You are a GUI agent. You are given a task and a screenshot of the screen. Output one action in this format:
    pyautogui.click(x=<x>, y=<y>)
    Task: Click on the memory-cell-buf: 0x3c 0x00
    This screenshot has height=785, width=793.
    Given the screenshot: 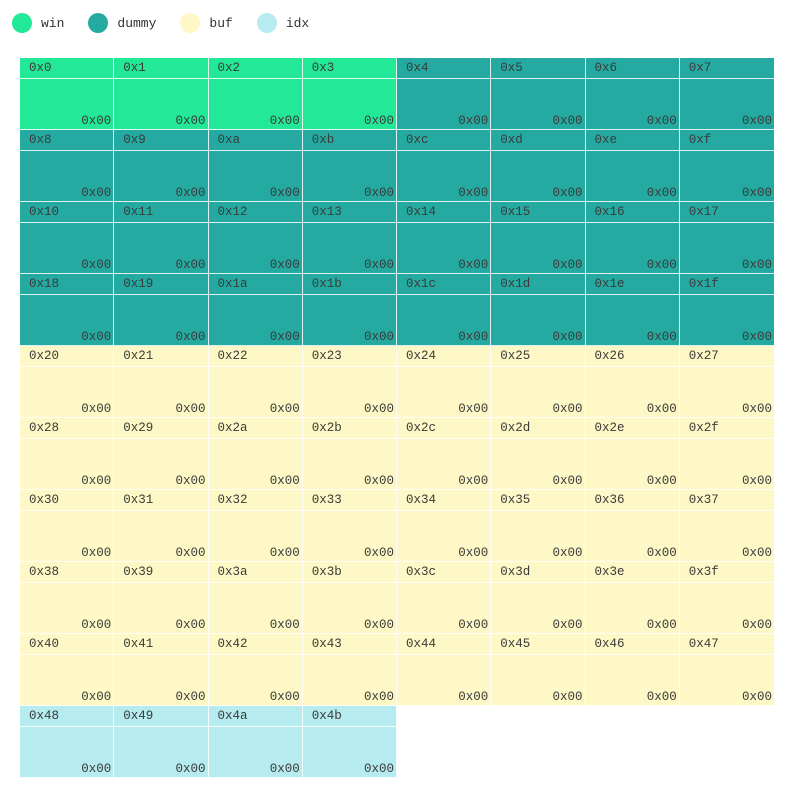 What is the action you would take?
    pyautogui.click(x=444, y=598)
    